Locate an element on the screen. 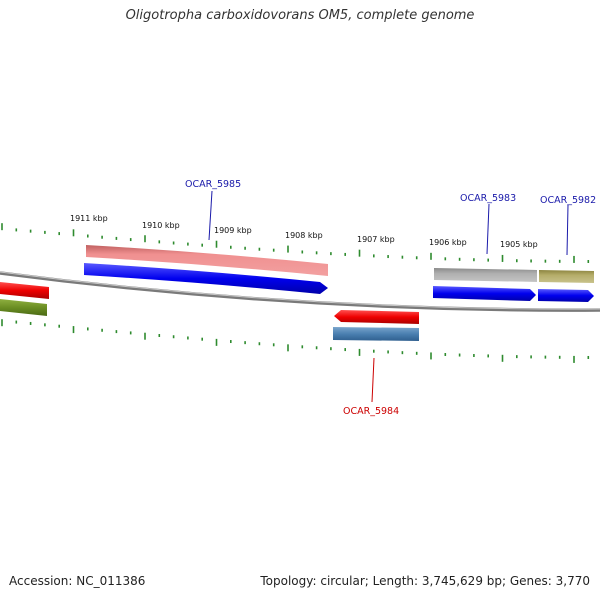  cds-reverse-left is located at coordinates (24, 290).